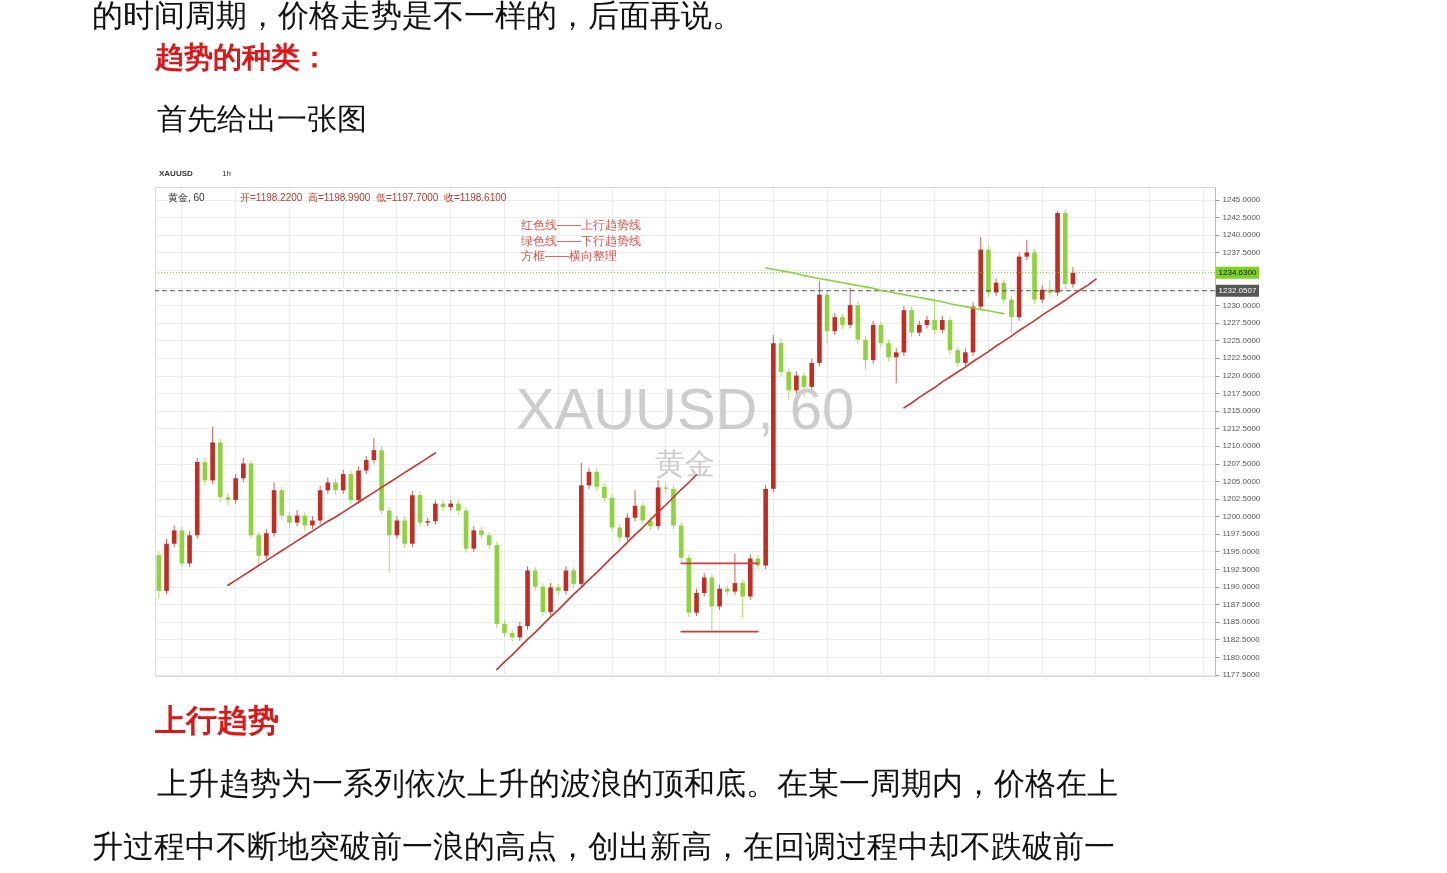  I want to click on y-tick-label: 1177.5000, so click(1241, 675).